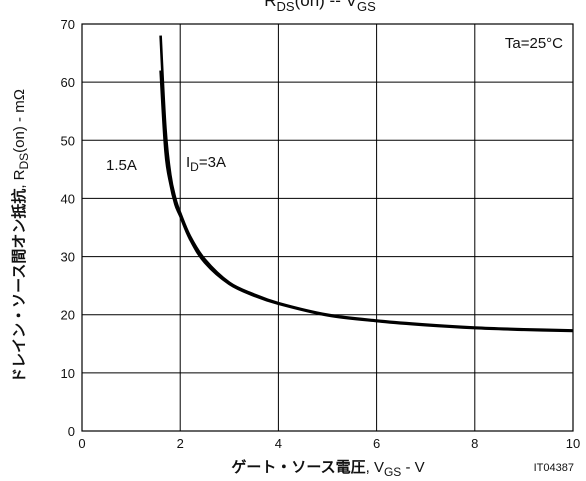 This screenshot has height=481, width=586. I want to click on y-tick-label: 40, so click(68, 198).